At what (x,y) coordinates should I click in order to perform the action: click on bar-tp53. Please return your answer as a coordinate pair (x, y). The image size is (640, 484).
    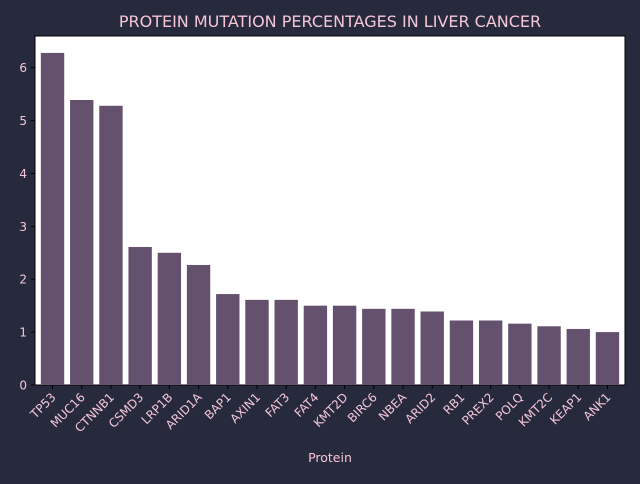
    Looking at the image, I should click on (52, 219).